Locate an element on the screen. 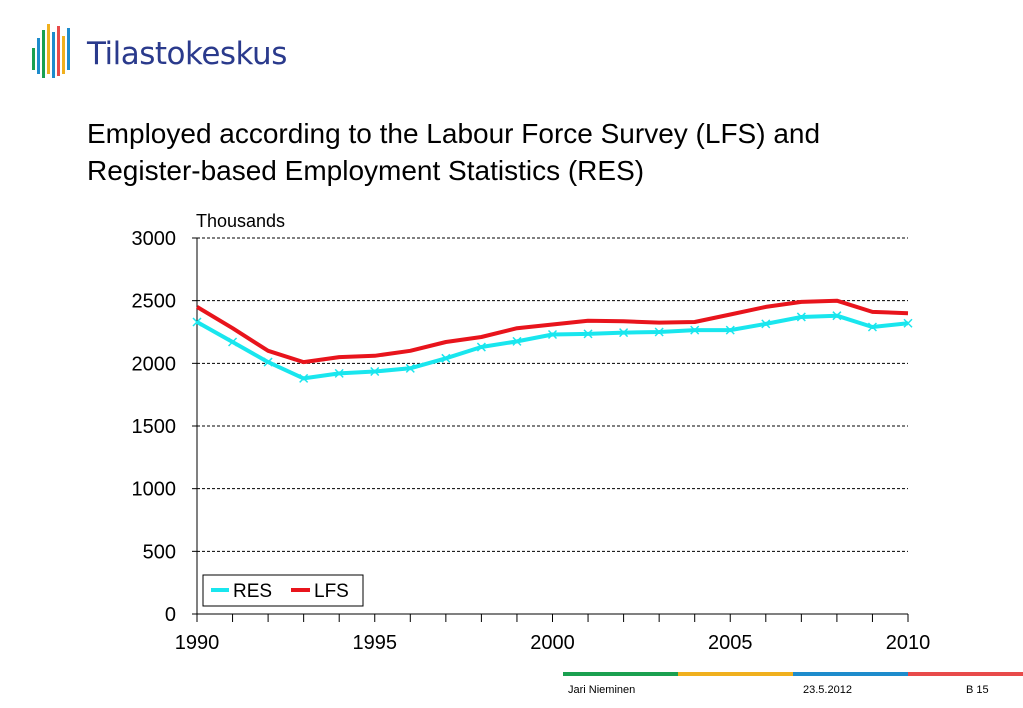 Image resolution: width=1023 pixels, height=708 pixels. y-tick-label: 0 is located at coordinates (170, 615).